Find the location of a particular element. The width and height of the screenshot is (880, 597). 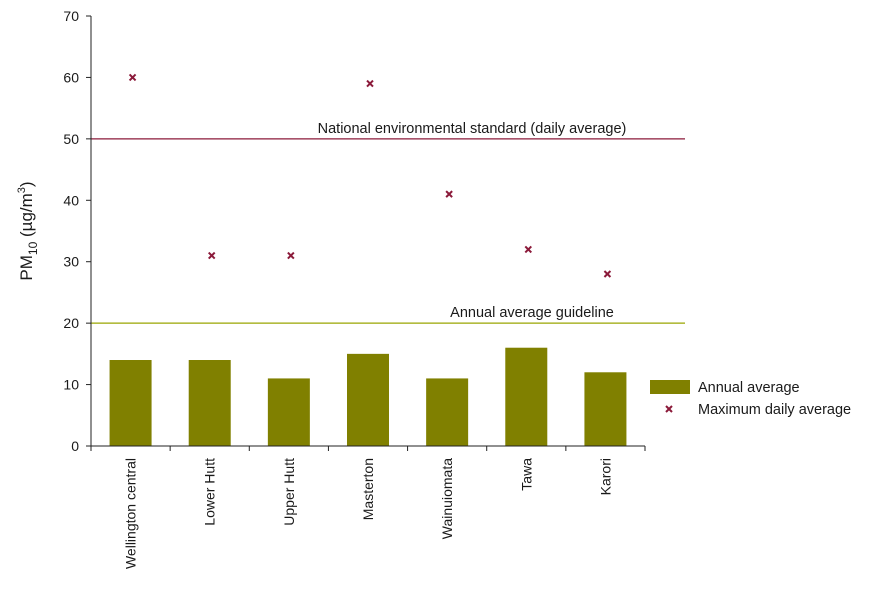

reference-label-annual-average-guideline: Annual average guideline is located at coordinates (532, 313).